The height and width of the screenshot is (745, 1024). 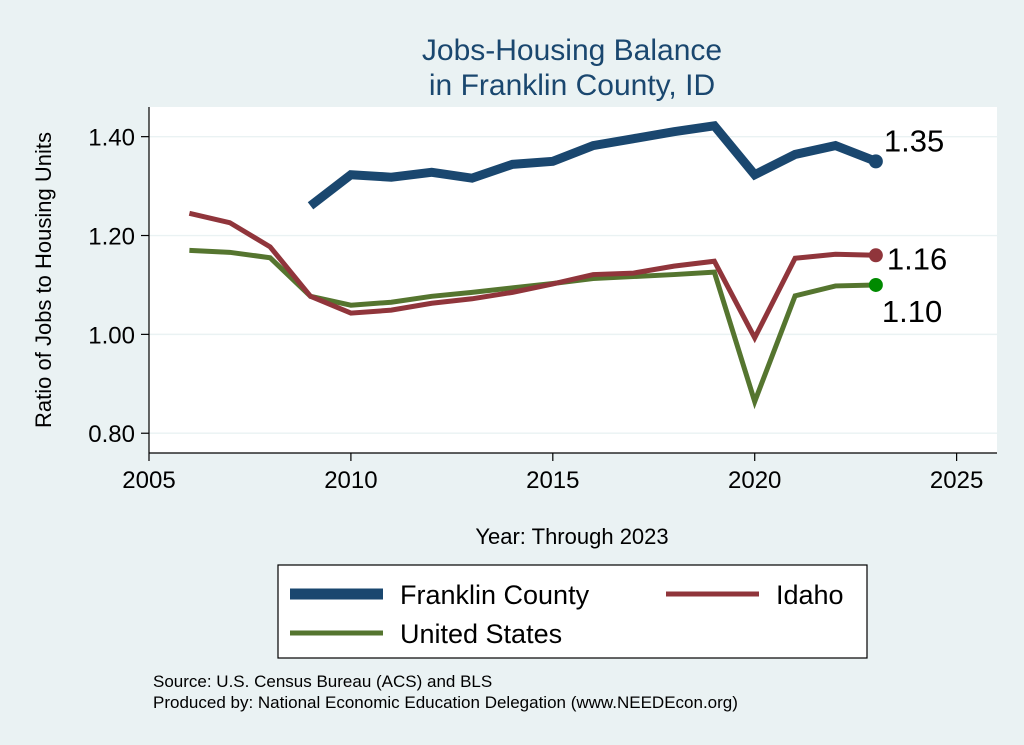 What do you see at coordinates (350, 480) in the screenshot?
I see `x-tick-label: 2010` at bounding box center [350, 480].